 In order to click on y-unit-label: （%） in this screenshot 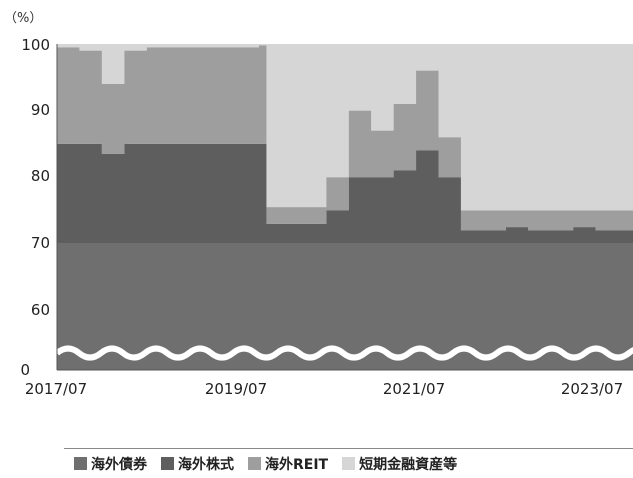, I will do `click(23, 18)`.